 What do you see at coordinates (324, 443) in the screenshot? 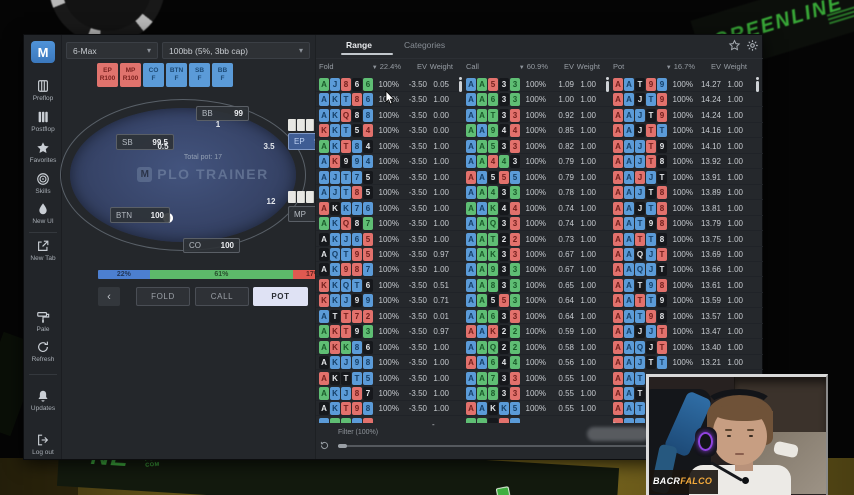
I see `reset-filter-icon` at bounding box center [324, 443].